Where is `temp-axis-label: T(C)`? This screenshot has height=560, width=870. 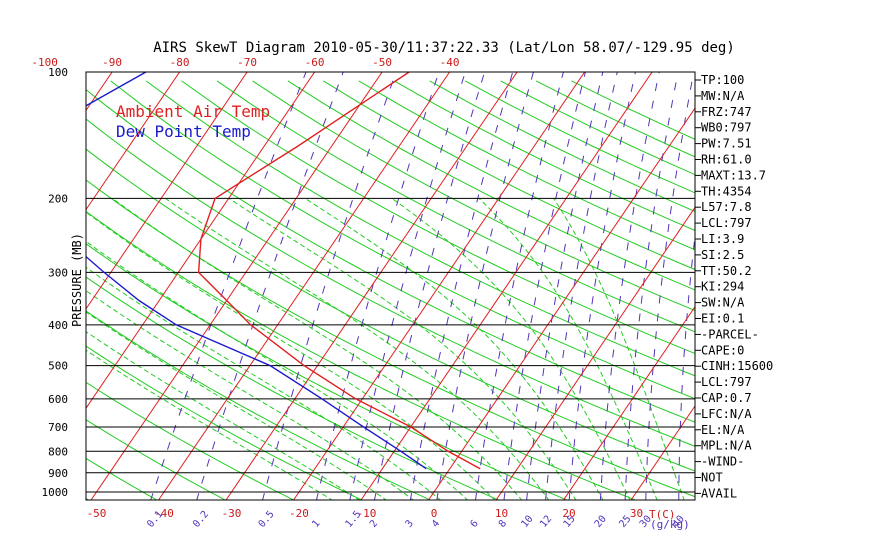 temp-axis-label: T(C) is located at coordinates (662, 514).